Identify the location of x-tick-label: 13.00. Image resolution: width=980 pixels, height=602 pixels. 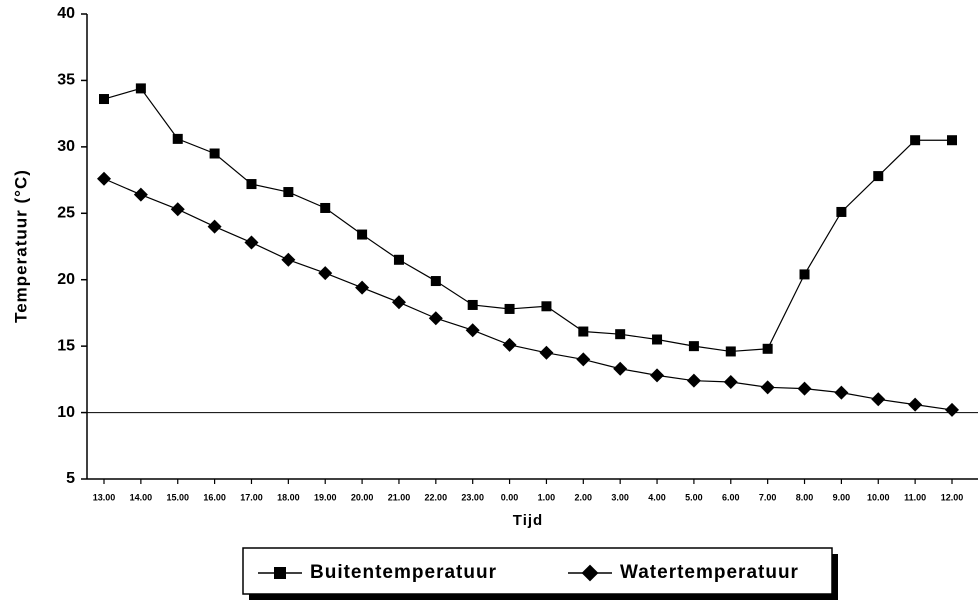
(104, 497).